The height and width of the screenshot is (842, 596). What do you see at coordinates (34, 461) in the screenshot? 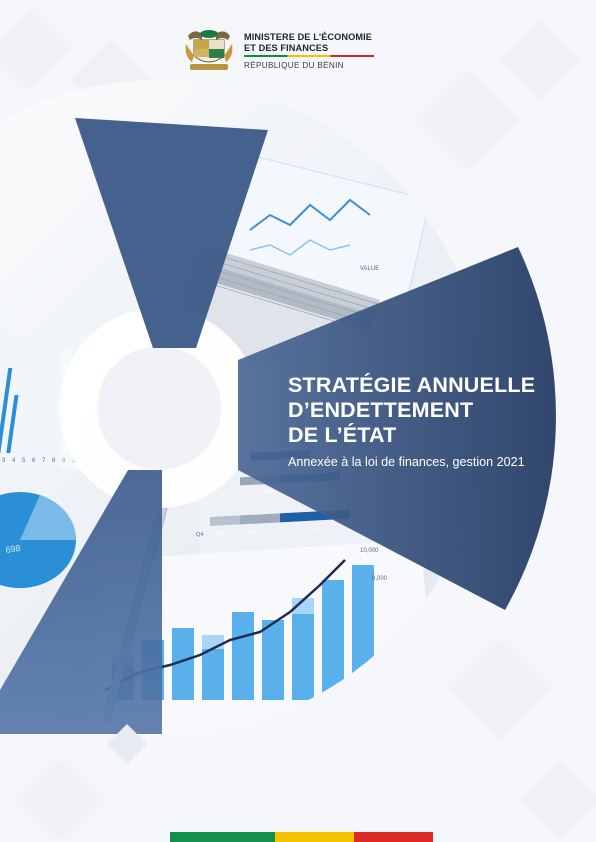
I see `tick-label: 6` at bounding box center [34, 461].